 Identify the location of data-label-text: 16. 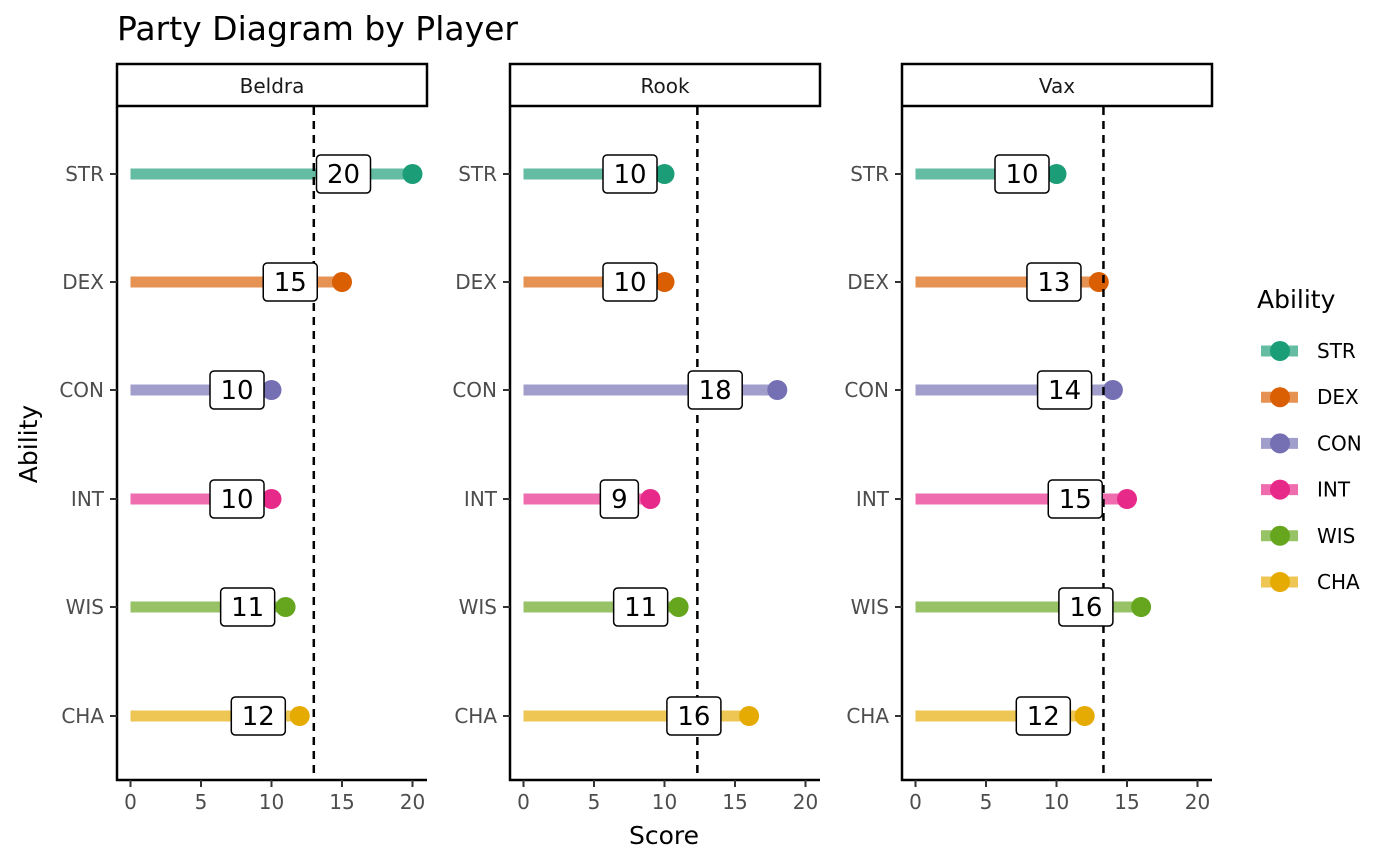
(1085, 608).